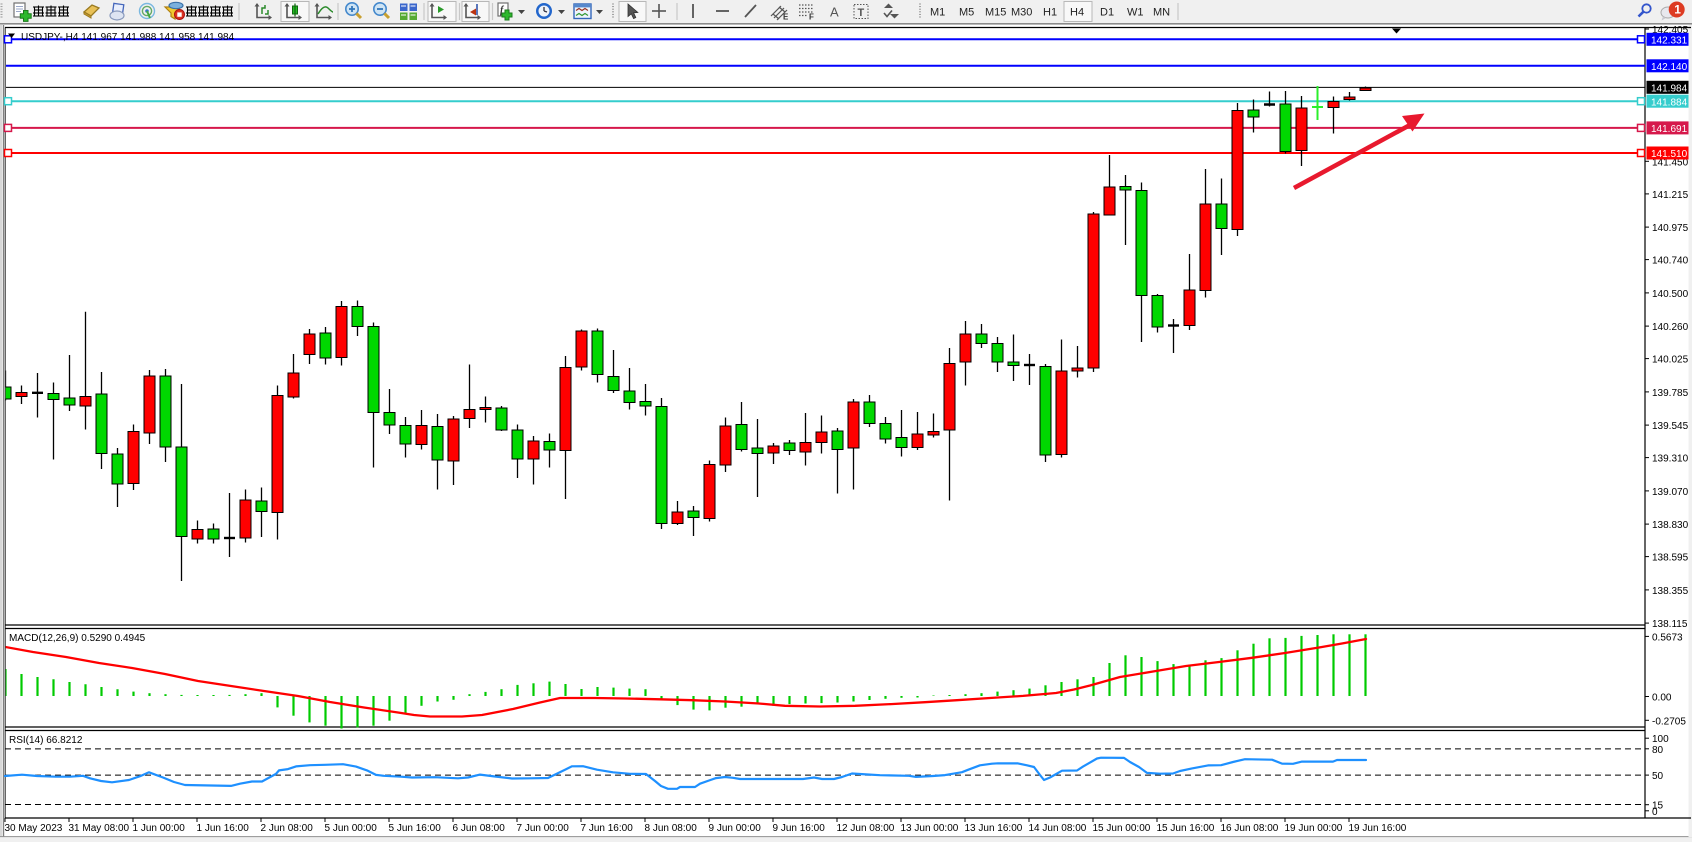 This screenshot has height=842, width=1692. What do you see at coordinates (1186, 828) in the screenshot?
I see `svg-text: 15 Jun 16:00` at bounding box center [1186, 828].